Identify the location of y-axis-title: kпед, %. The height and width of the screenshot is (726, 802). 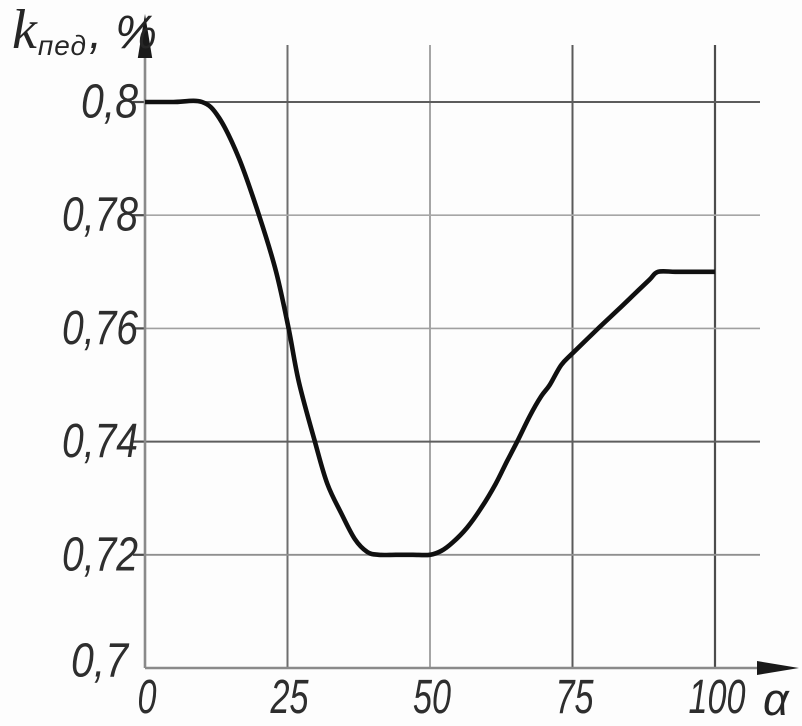
(84, 30).